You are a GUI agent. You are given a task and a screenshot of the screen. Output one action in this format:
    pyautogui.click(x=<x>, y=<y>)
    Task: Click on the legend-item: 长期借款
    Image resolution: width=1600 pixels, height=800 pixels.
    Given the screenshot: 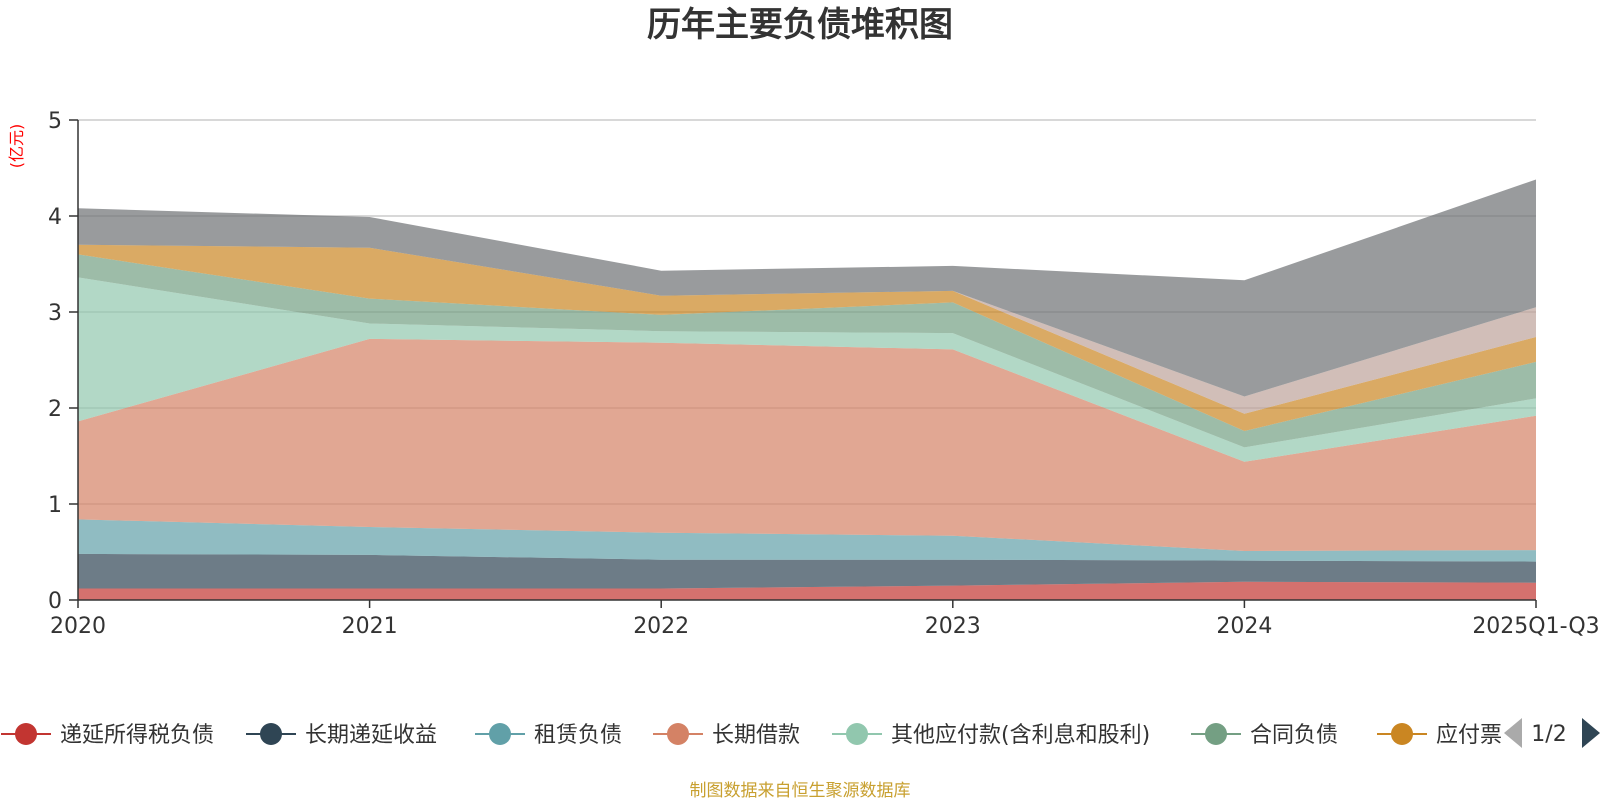 What is the action you would take?
    pyautogui.click(x=726, y=735)
    